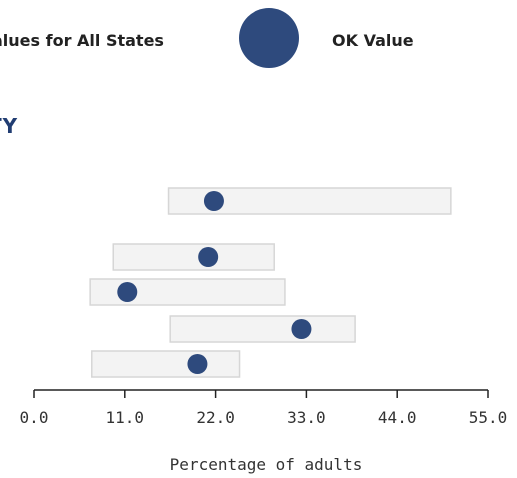 The width and height of the screenshot is (517, 478). Describe the element at coordinates (82, 40) in the screenshot. I see `legend-range-label: alues for All States` at that location.